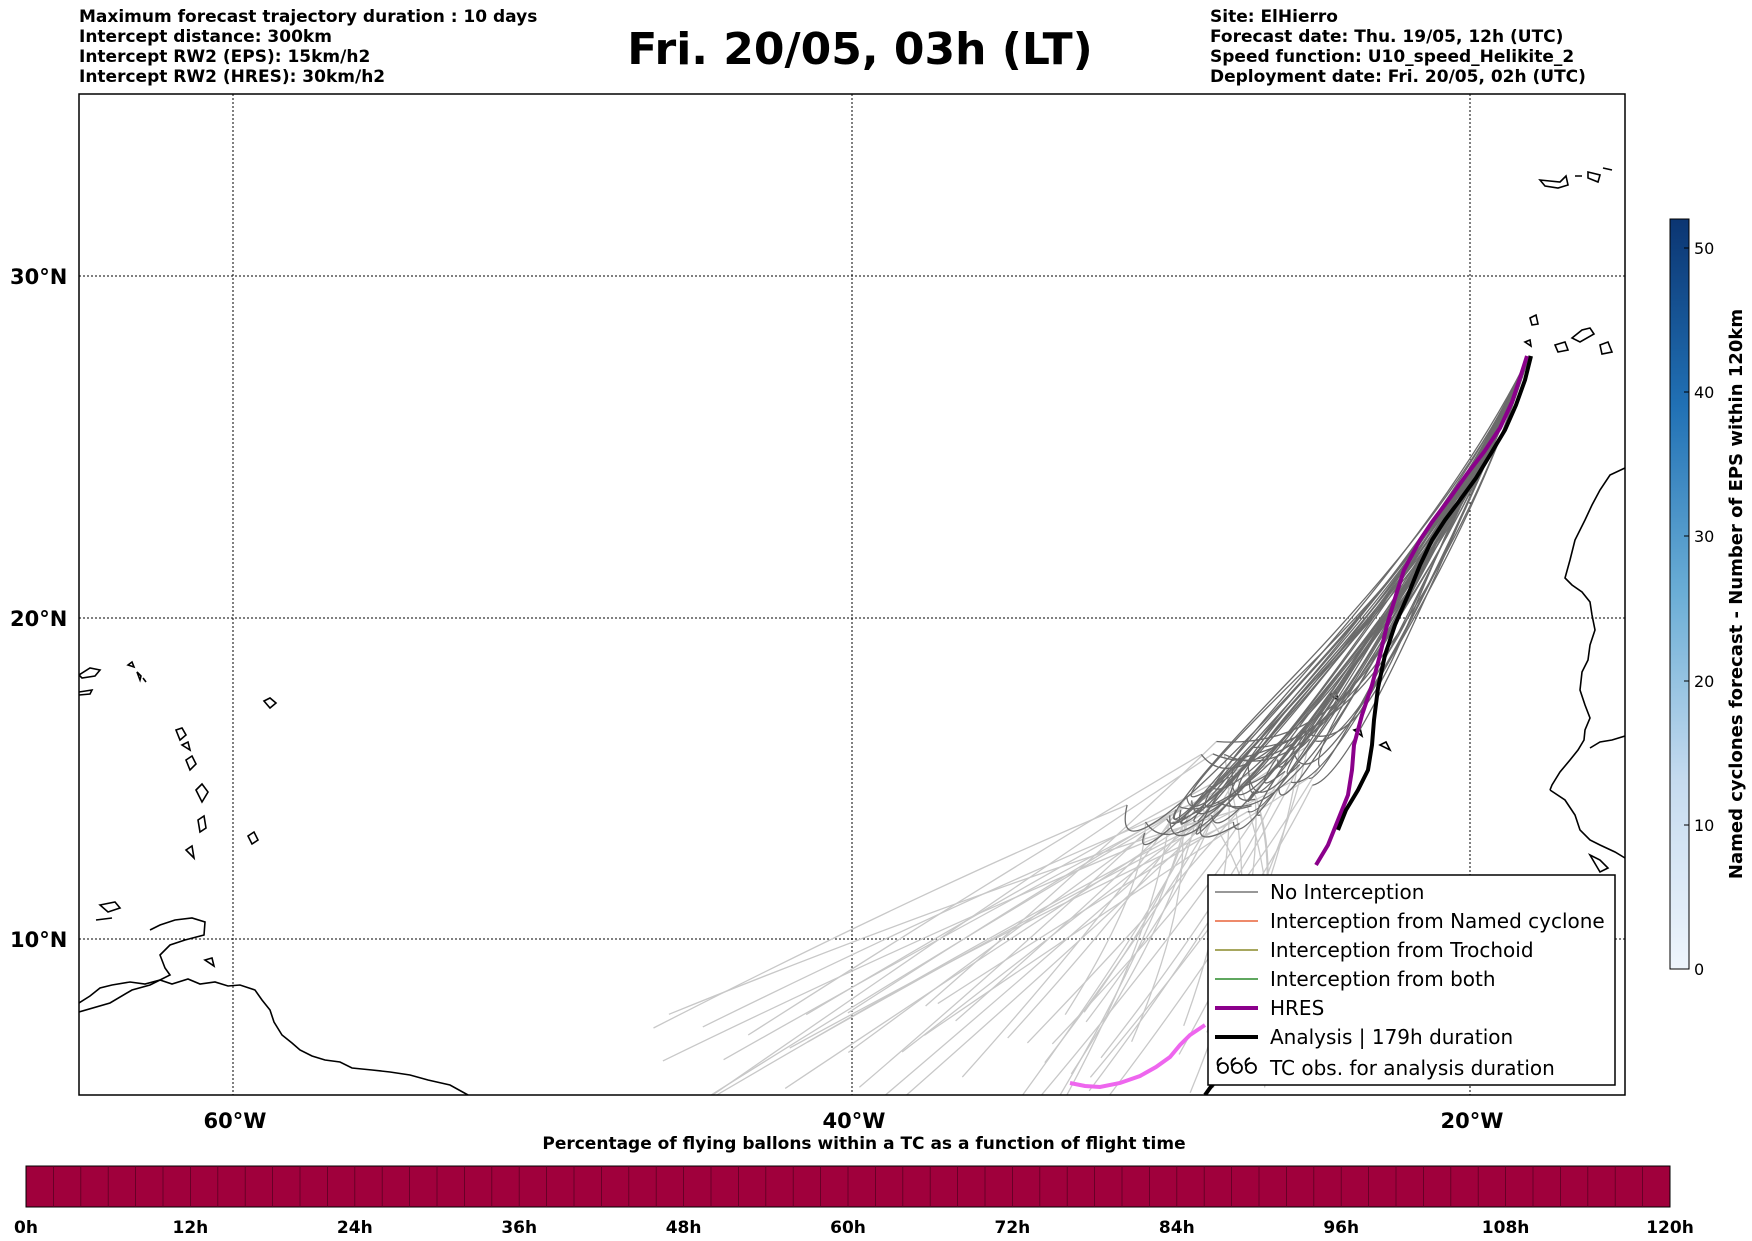 Image resolution: width=1752 pixels, height=1241 pixels. I want to click on flight-time-tick-label: 0h, so click(26, 1228).